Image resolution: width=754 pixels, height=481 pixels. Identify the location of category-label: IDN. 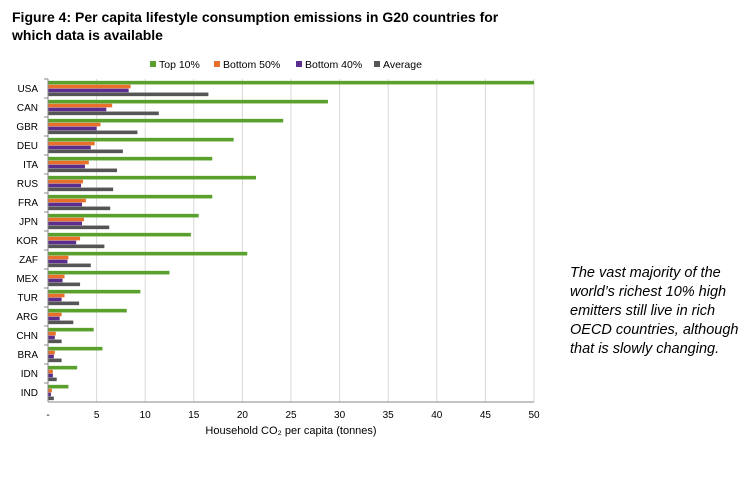
(29, 374).